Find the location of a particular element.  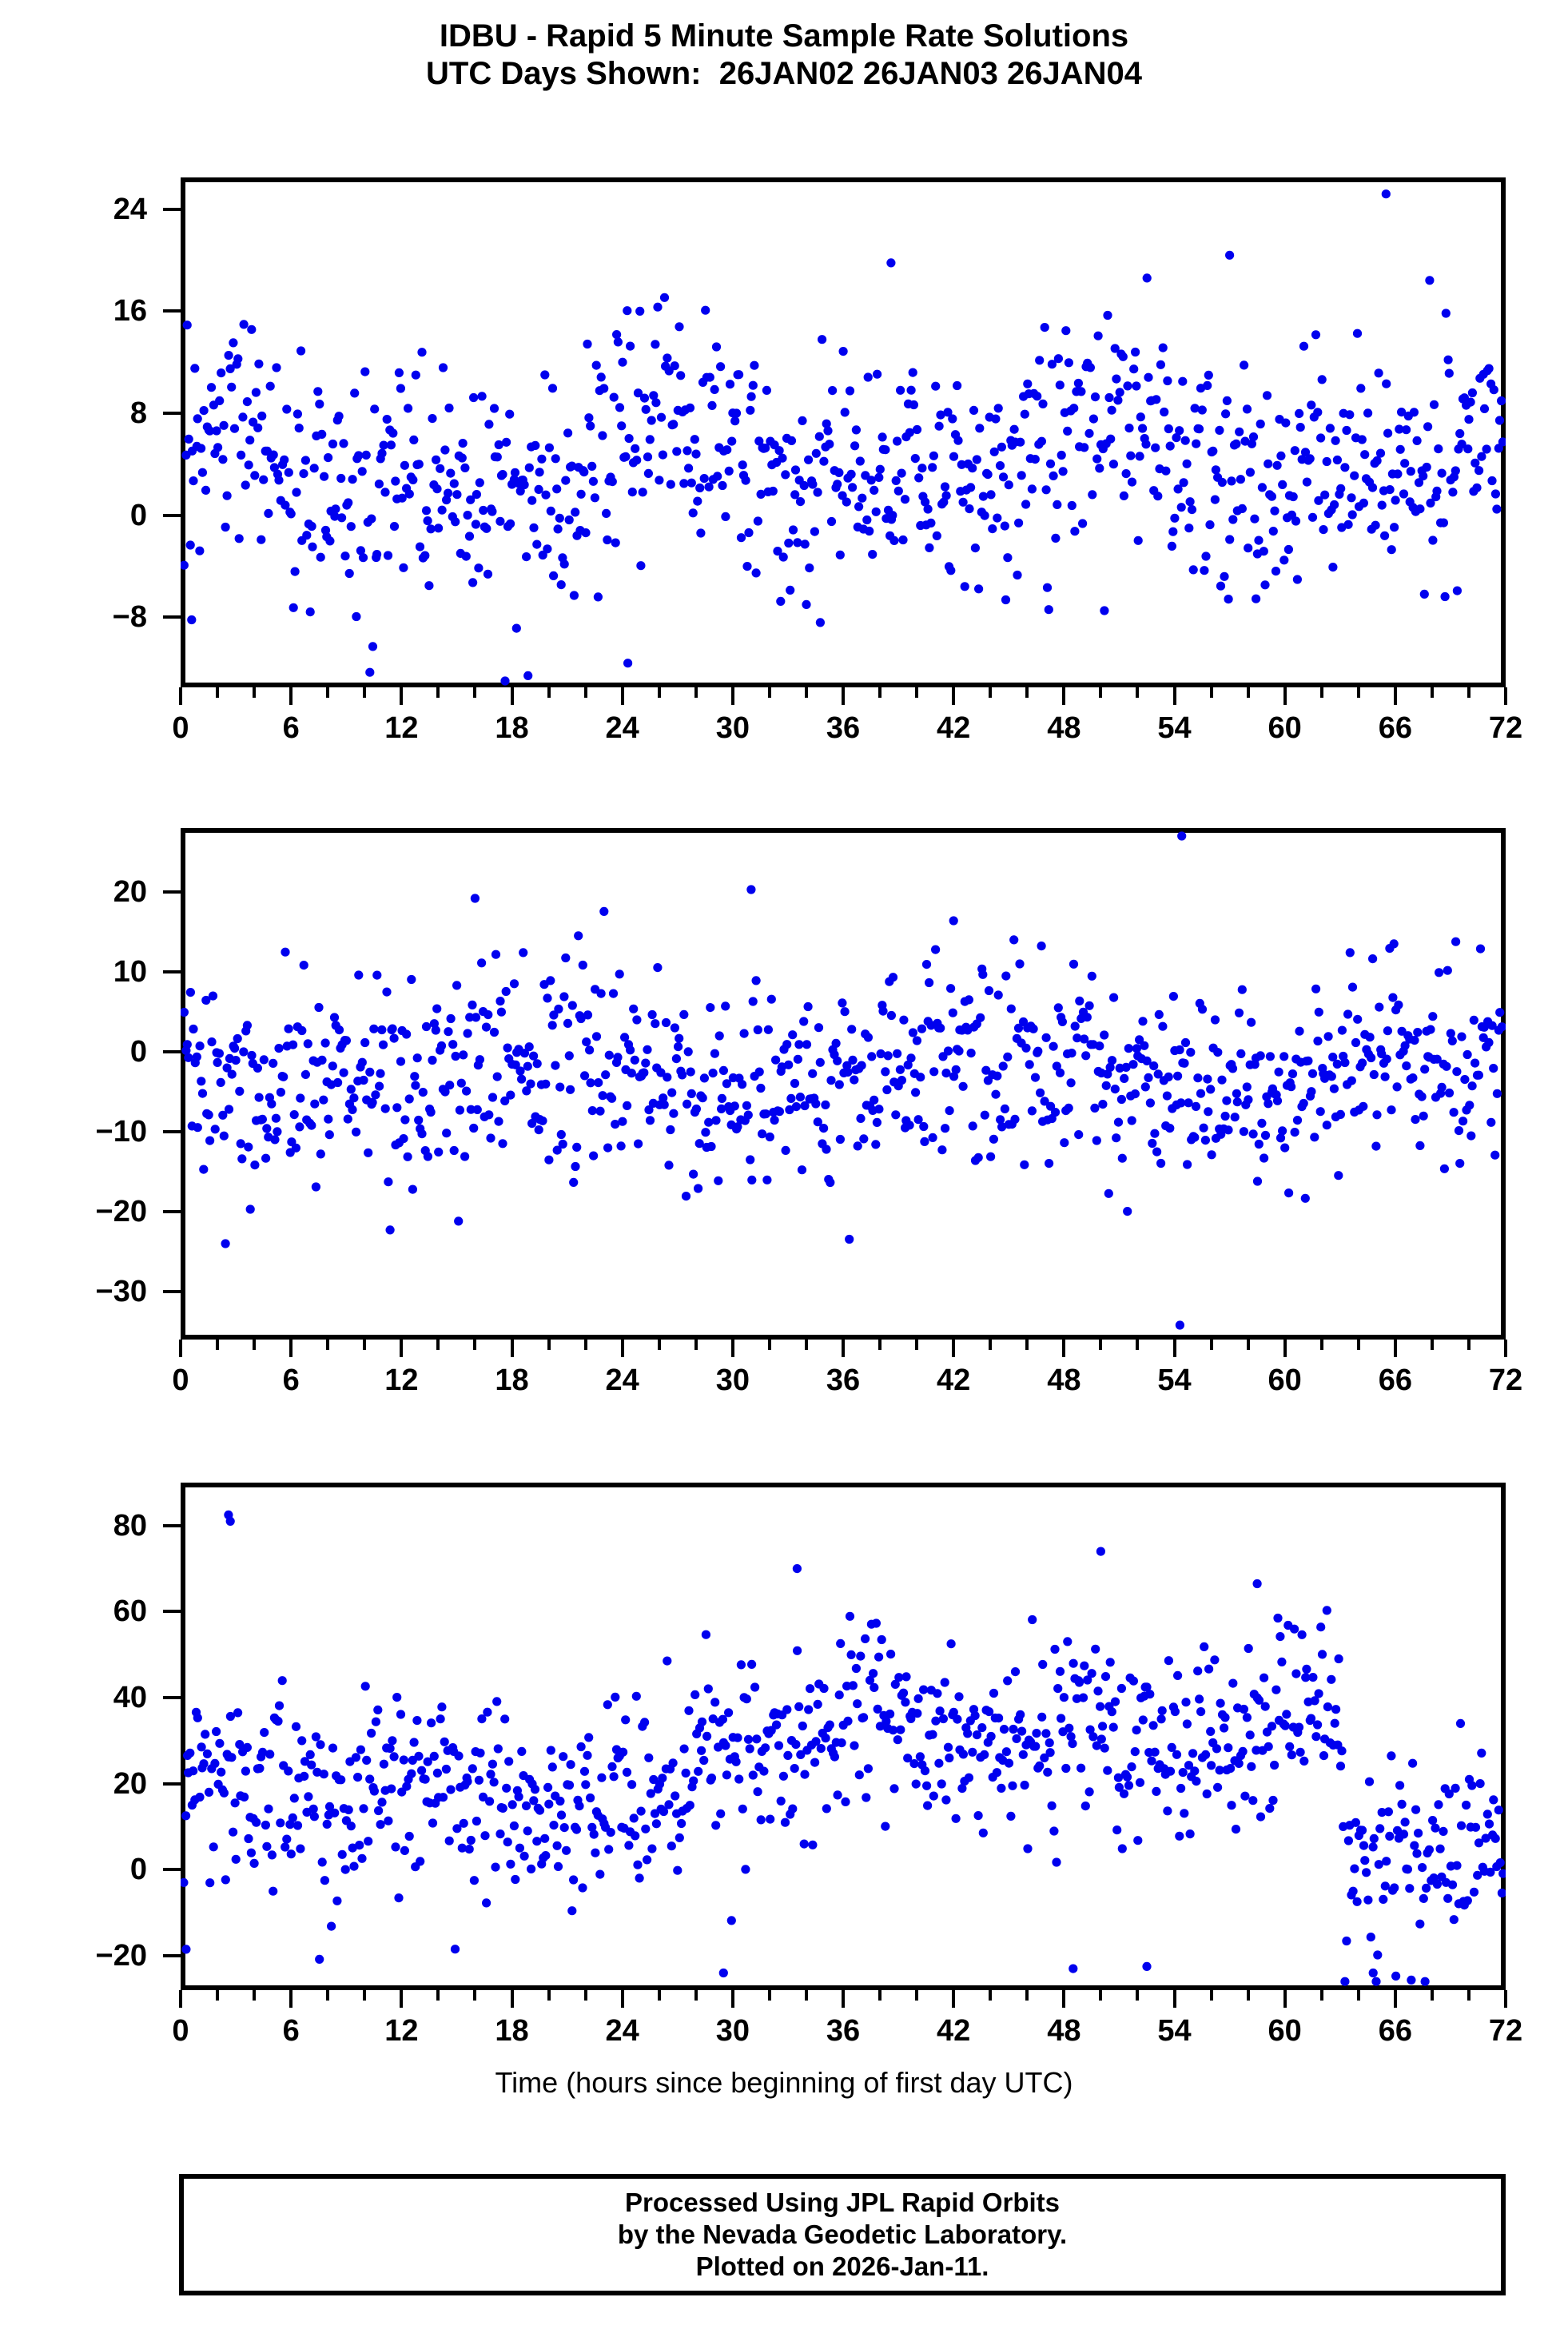

ytick-label: 80 is located at coordinates (130, 1525).